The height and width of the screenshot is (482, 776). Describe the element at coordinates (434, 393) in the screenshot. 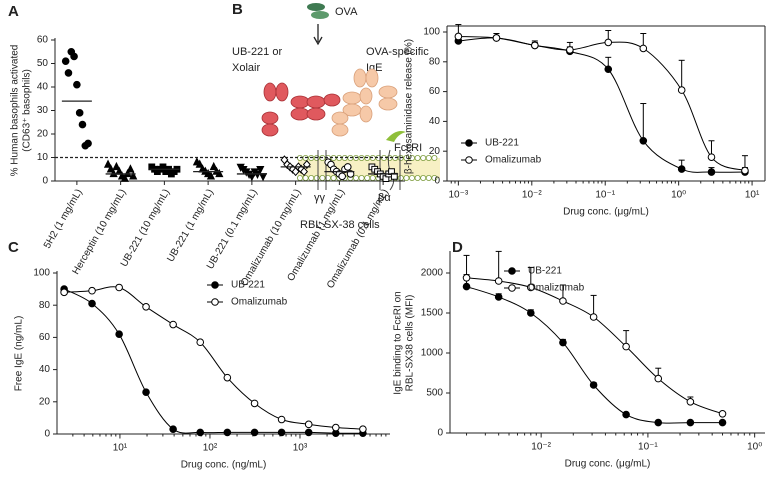

I see `y-tick-label: 500` at that location.